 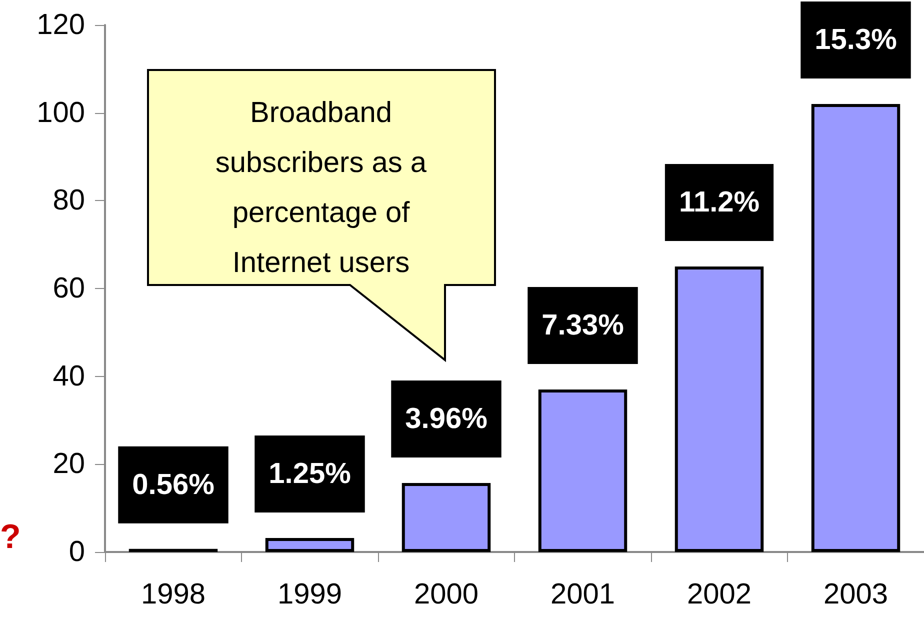 What do you see at coordinates (856, 40) in the screenshot?
I see `annotation: 15.3%` at bounding box center [856, 40].